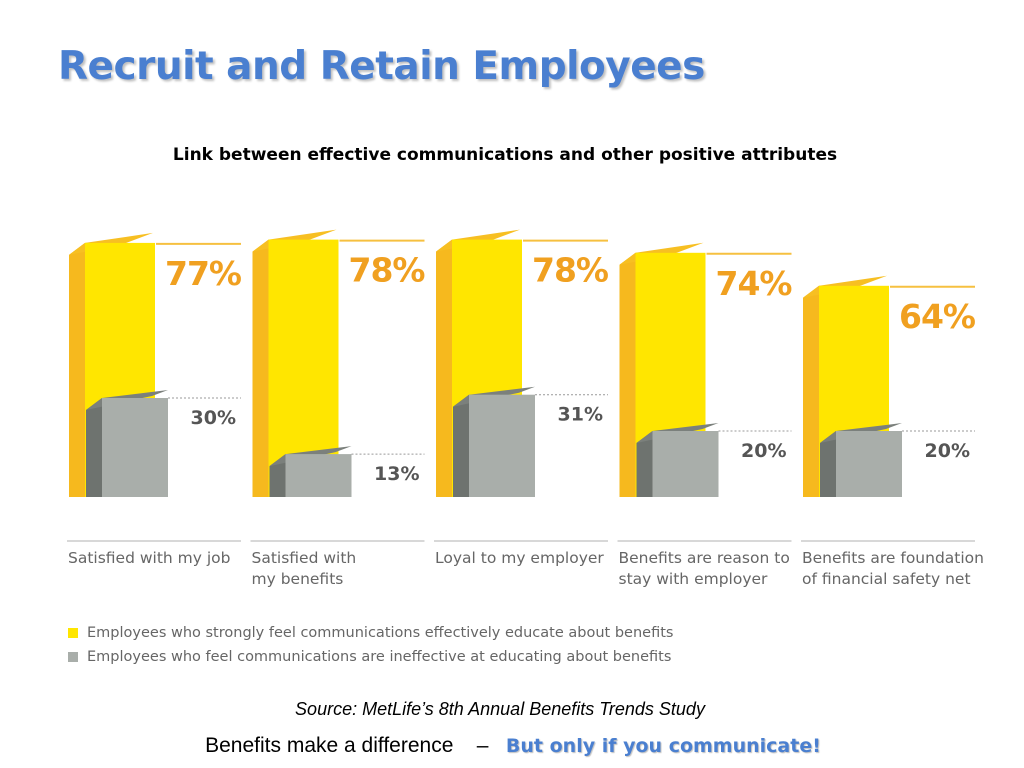 The width and height of the screenshot is (1024, 768). I want to click on category-label: stay with employer, so click(694, 579).